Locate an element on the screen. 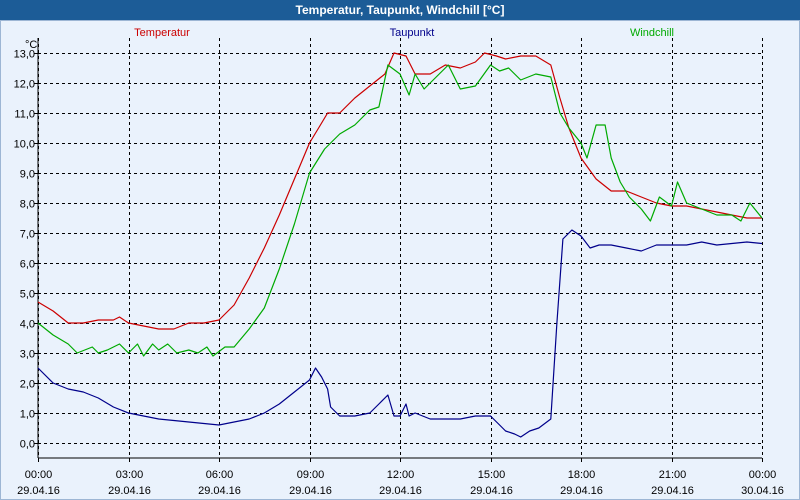 The height and width of the screenshot is (500, 800). y-axis-label: °C is located at coordinates (31, 45).